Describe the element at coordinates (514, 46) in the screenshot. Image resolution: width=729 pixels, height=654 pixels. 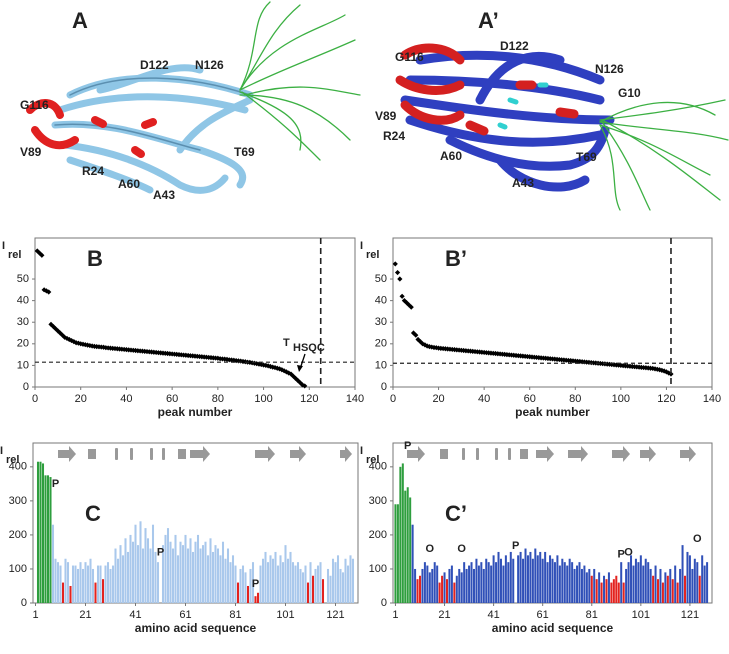
I see `residue-label: D122` at that location.